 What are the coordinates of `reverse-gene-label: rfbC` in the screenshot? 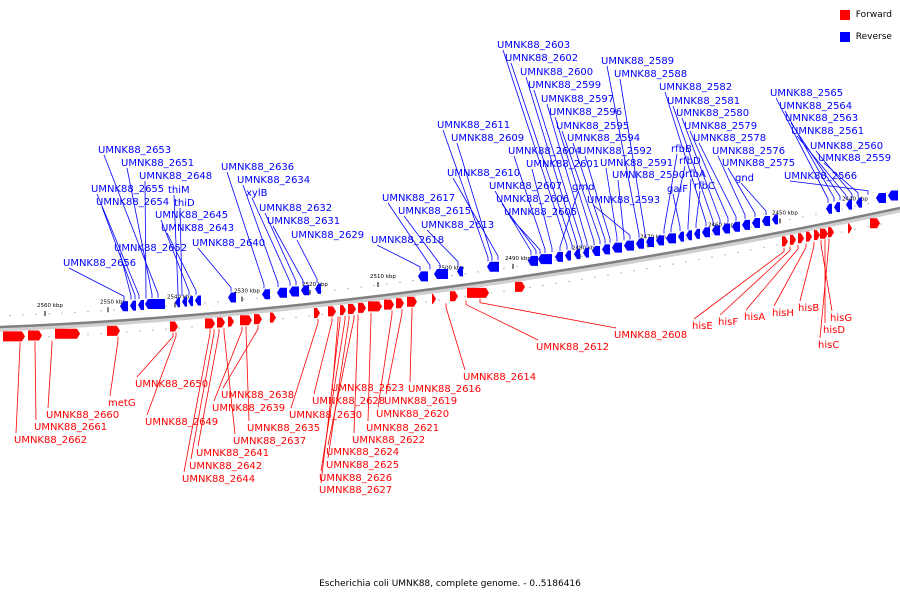 It's located at (704, 186).